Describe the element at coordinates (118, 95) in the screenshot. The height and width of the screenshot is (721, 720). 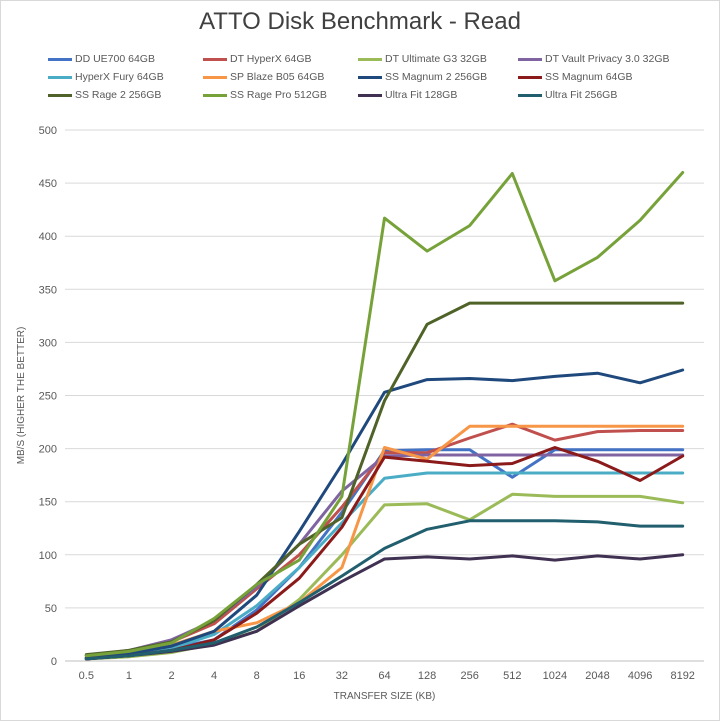
I see `legend-label: SS Rage 2 256GB` at that location.